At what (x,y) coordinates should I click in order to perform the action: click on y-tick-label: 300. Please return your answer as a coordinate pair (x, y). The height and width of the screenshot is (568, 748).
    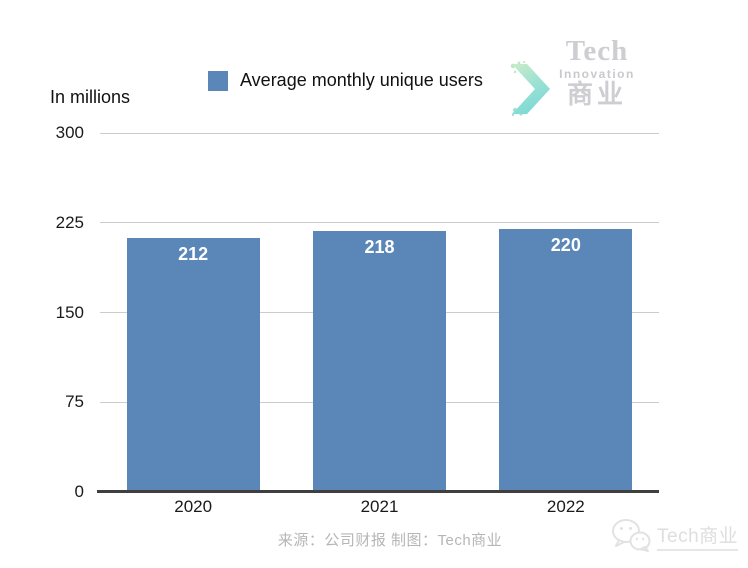
    Looking at the image, I should click on (69, 132).